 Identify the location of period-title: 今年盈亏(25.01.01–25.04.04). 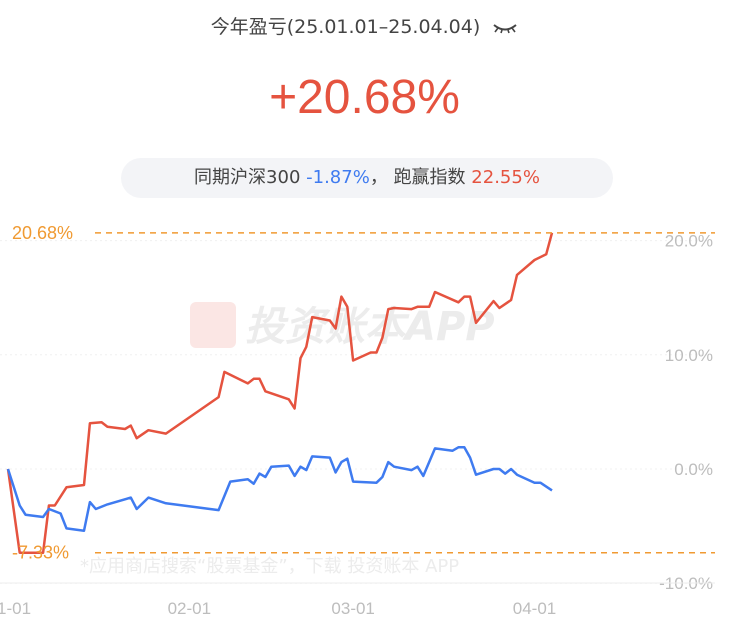
(364, 25).